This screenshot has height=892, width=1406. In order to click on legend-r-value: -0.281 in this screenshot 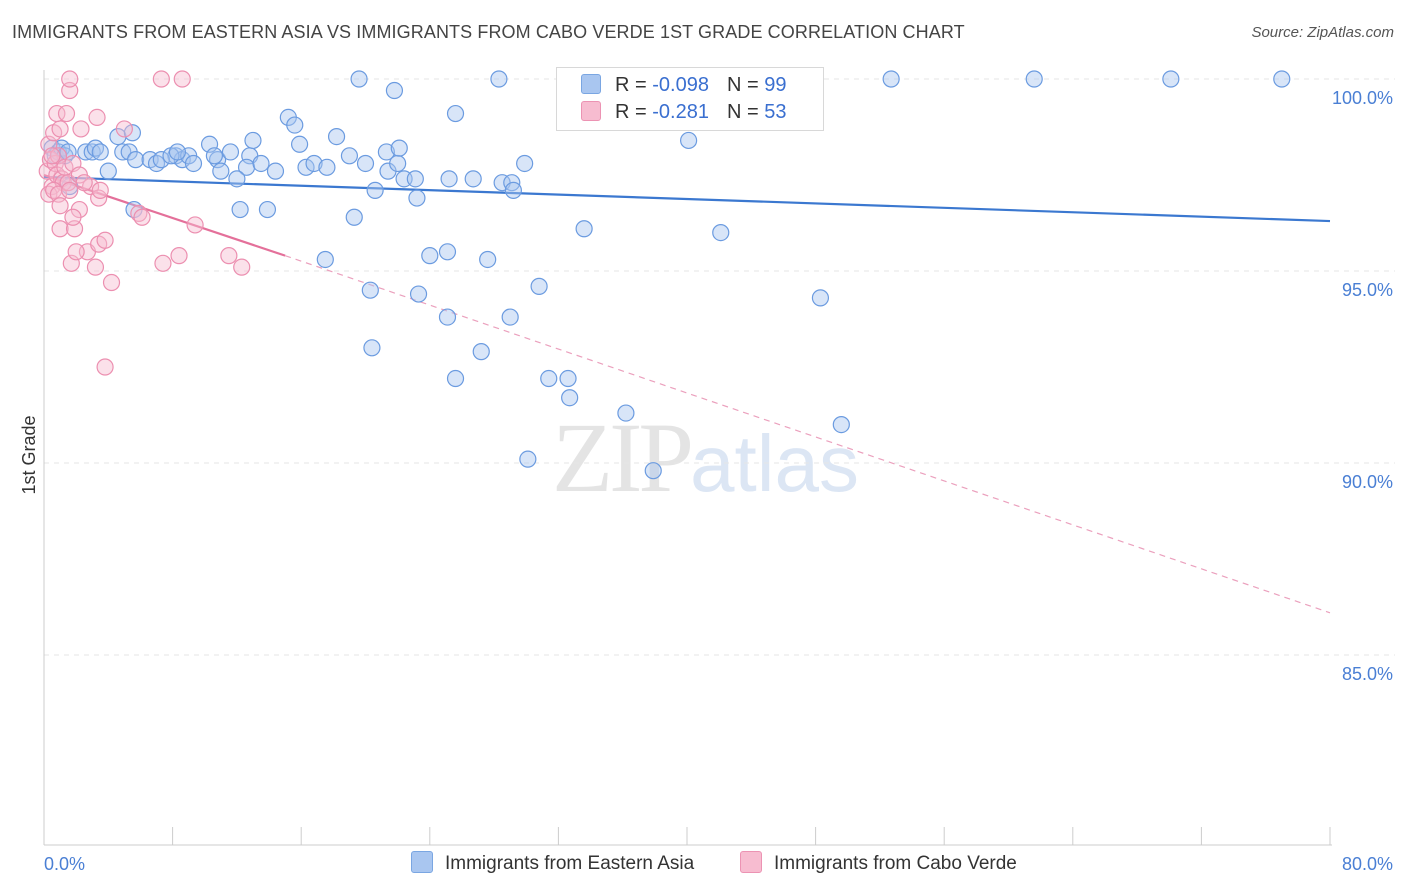, I will do `click(680, 112)`.